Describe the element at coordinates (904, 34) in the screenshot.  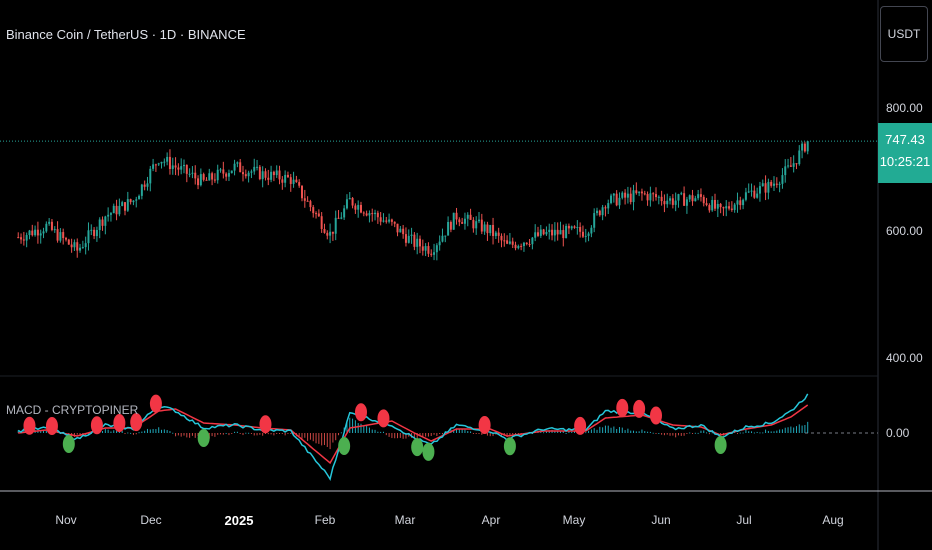
I see `currency-button: USDT` at that location.